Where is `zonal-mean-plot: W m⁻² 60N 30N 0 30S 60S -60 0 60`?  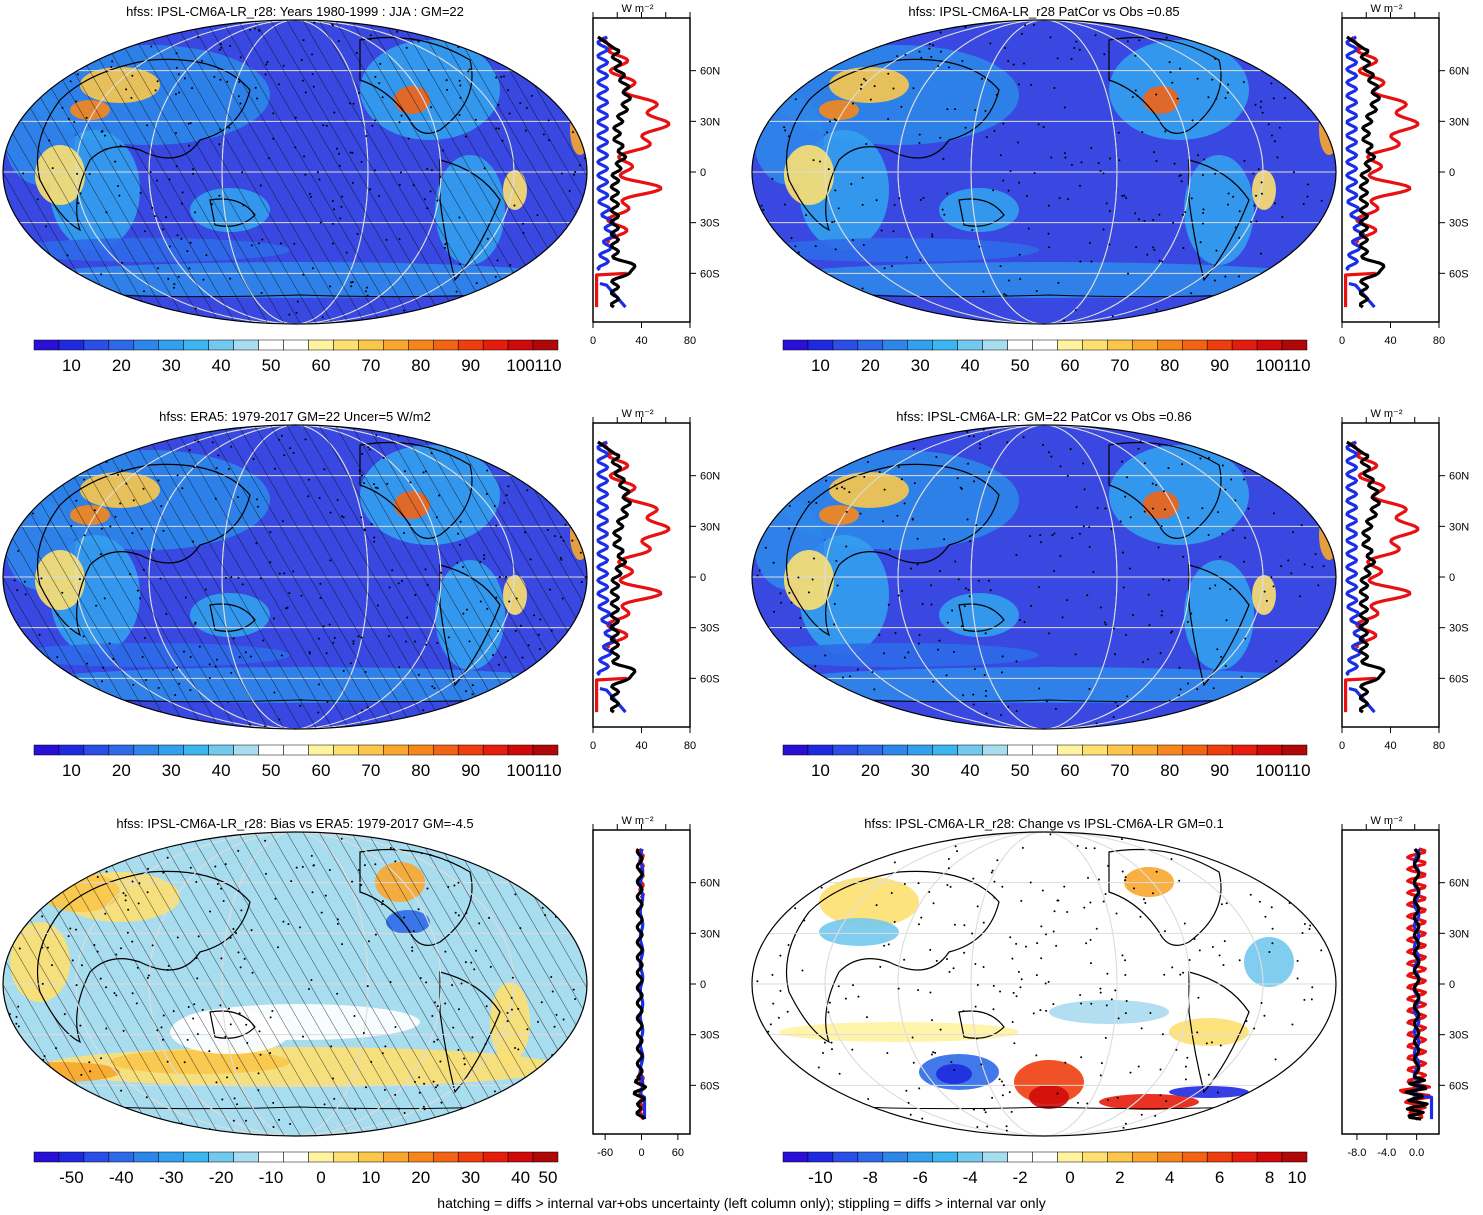 zonal-mean-plot: W m⁻² 60N 30N 0 30S 60S -60 0 60 is located at coordinates (656, 987).